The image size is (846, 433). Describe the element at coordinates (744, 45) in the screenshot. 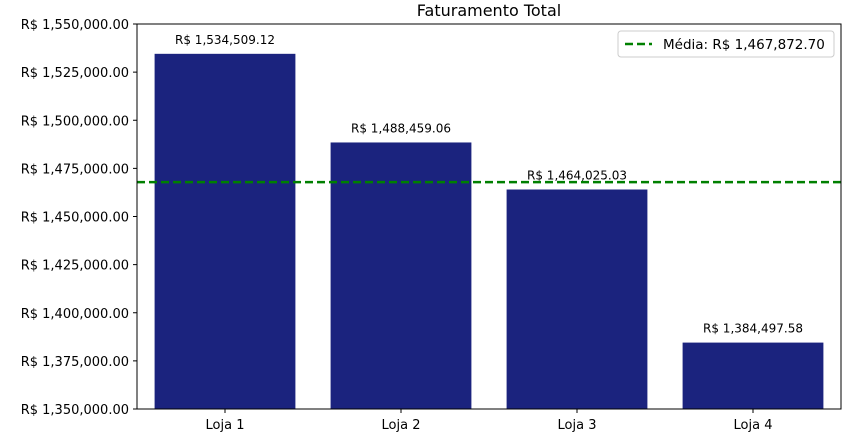

I see `legend-label-mean: Média: R$ 1,467,872.70` at that location.